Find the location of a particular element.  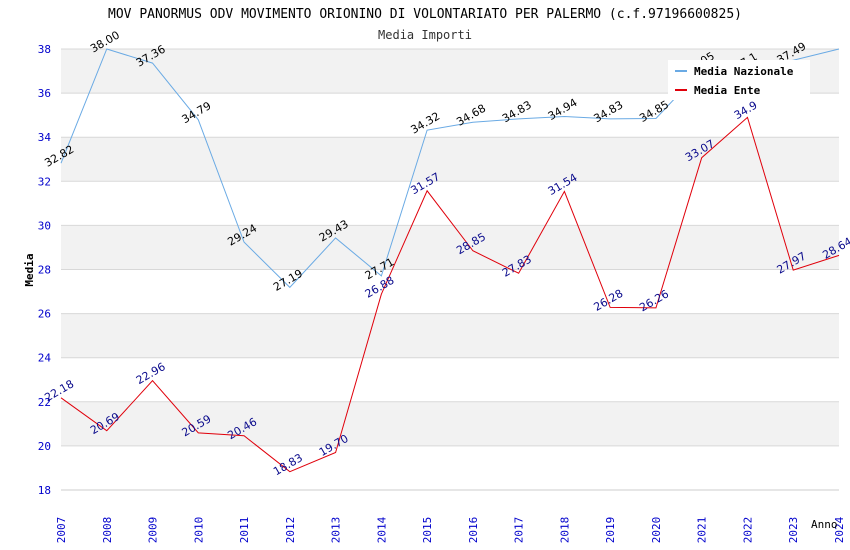

y-tick-label: 32 is located at coordinates (44, 181).